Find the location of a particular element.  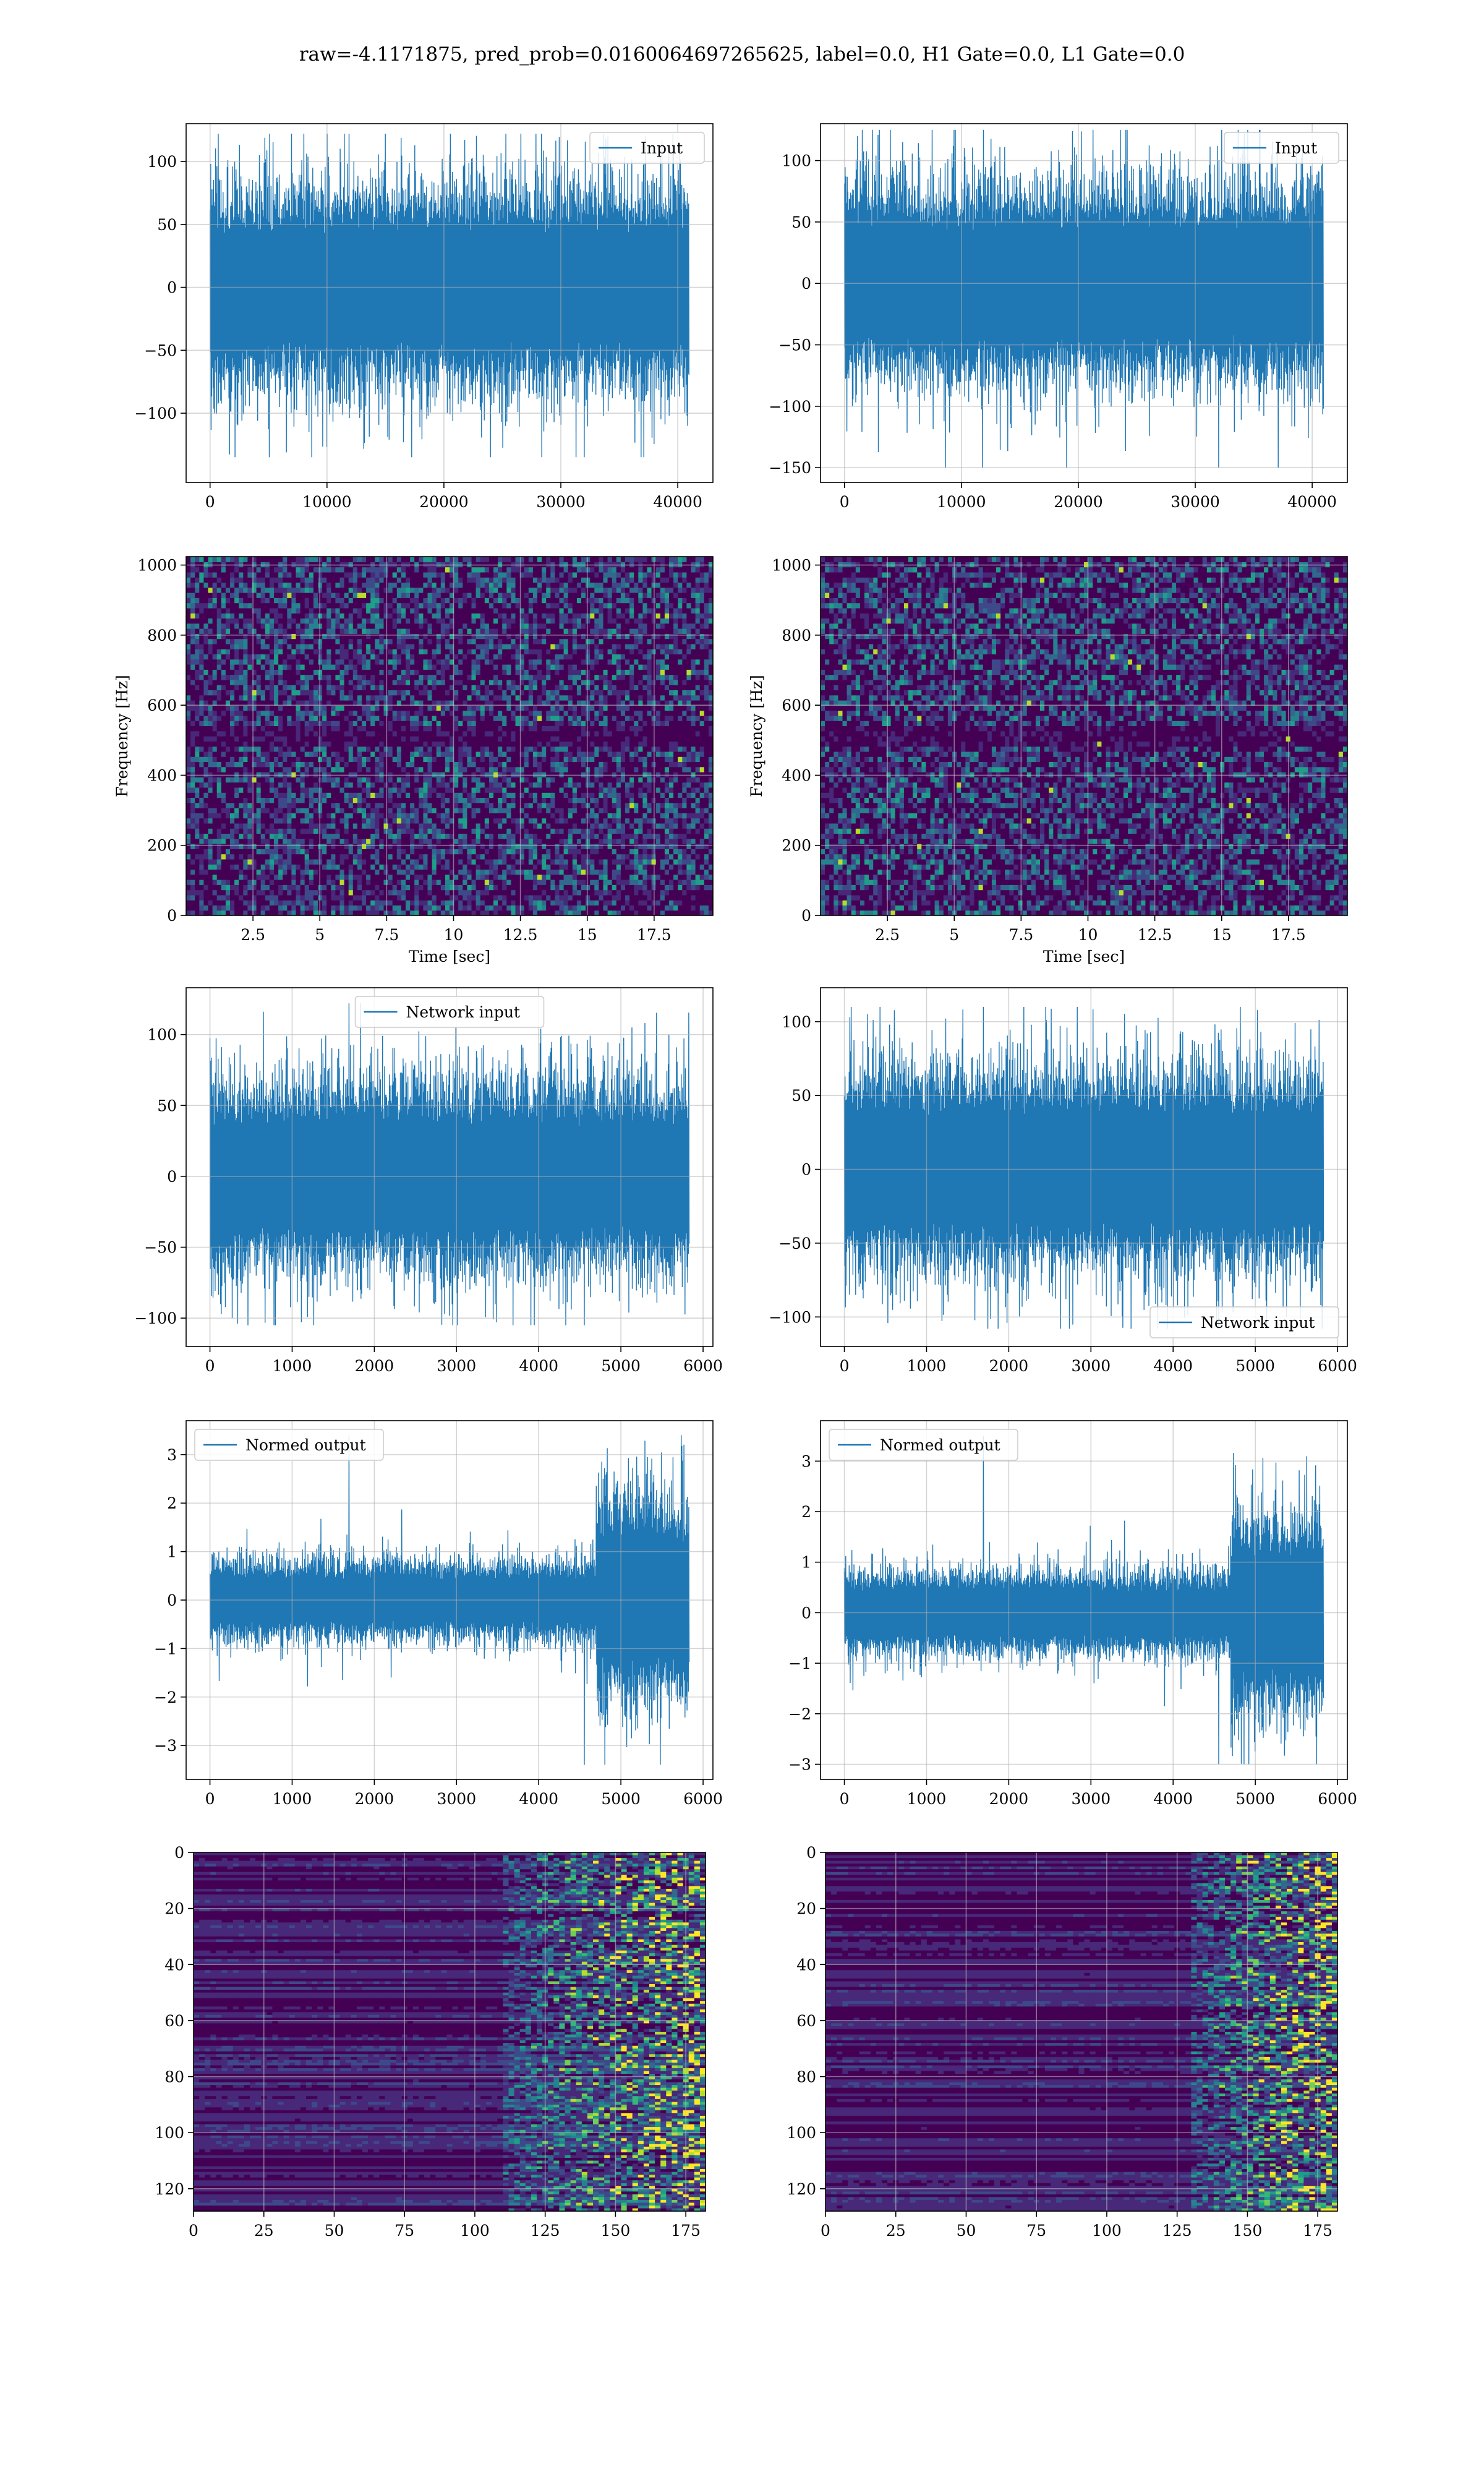

h1-feature-map-xtick-label: 75 is located at coordinates (404, 2231).